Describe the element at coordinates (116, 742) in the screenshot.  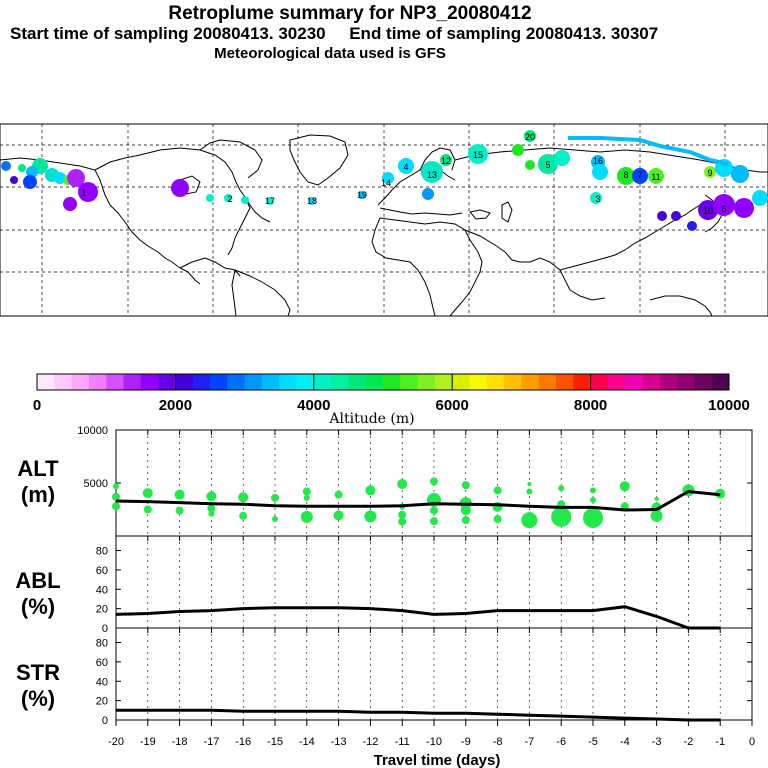
I see `x-tick-label: -20` at that location.